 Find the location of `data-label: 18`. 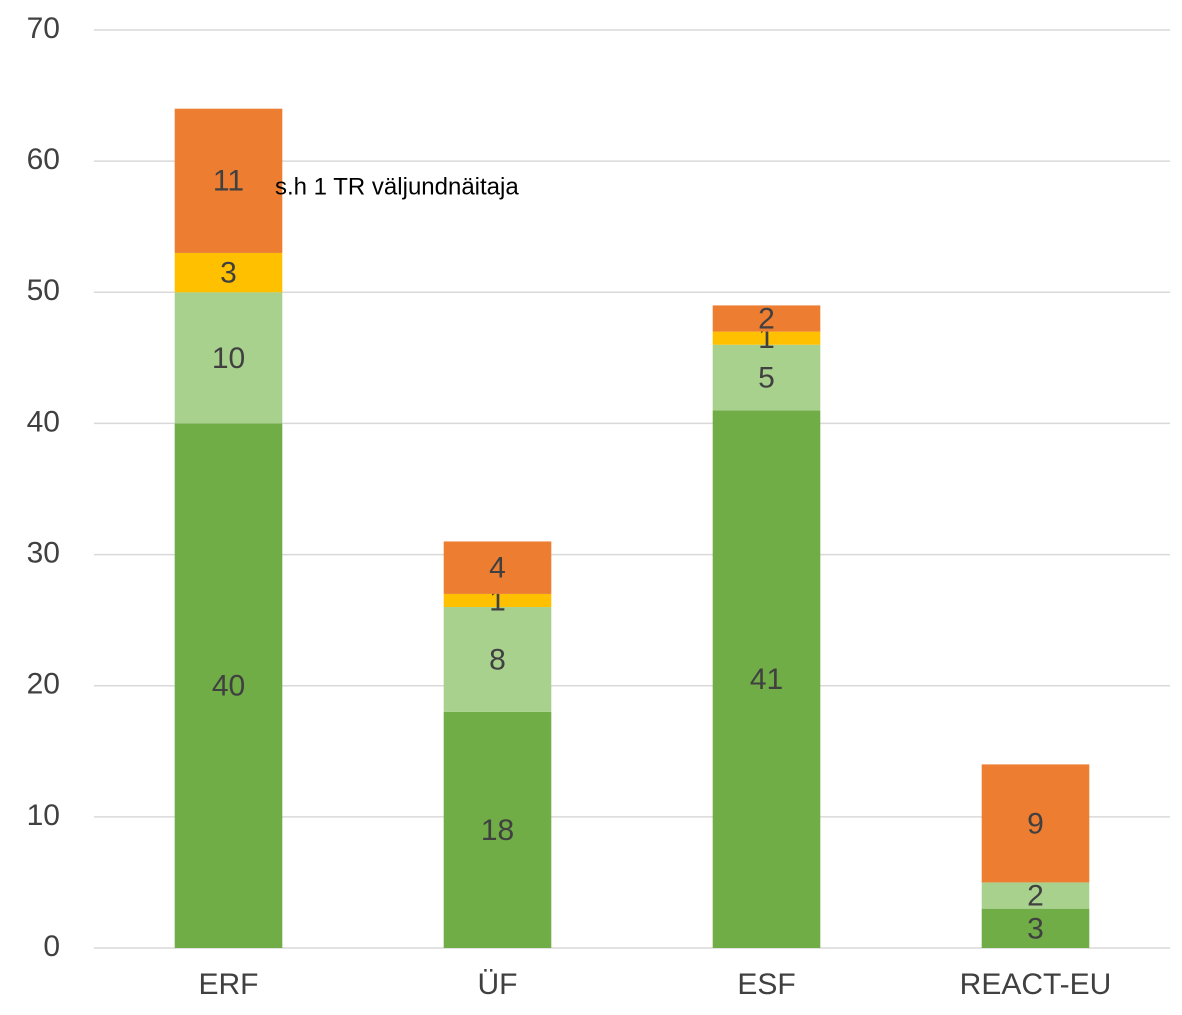

data-label: 18 is located at coordinates (497, 830).